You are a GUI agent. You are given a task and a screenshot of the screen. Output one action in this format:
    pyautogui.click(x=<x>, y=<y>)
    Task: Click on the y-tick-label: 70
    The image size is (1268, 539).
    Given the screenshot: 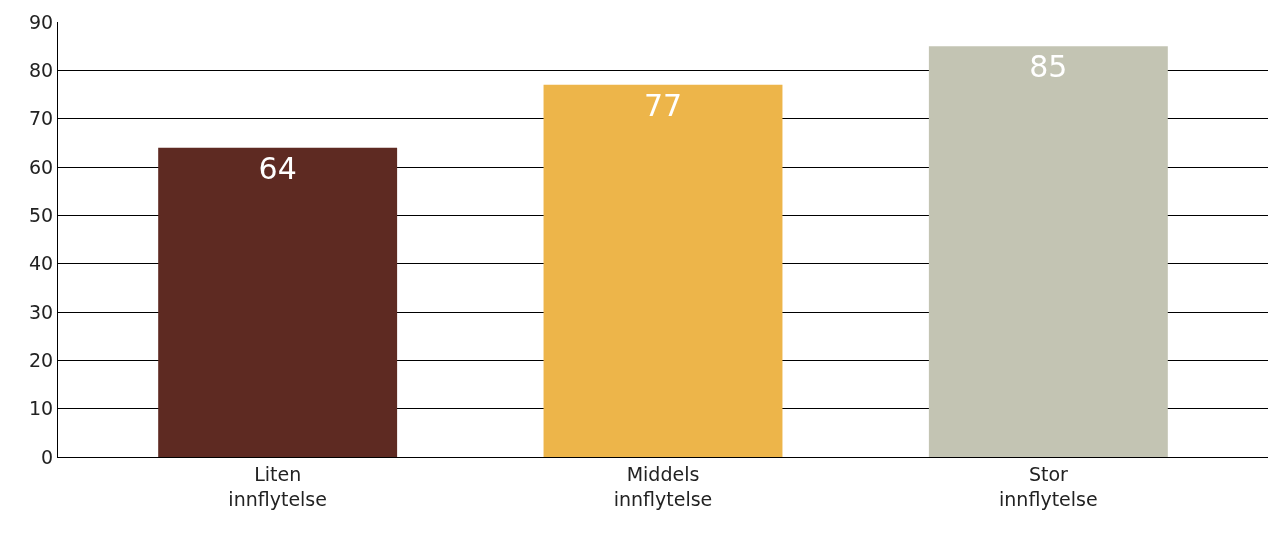 What is the action you would take?
    pyautogui.click(x=41, y=118)
    